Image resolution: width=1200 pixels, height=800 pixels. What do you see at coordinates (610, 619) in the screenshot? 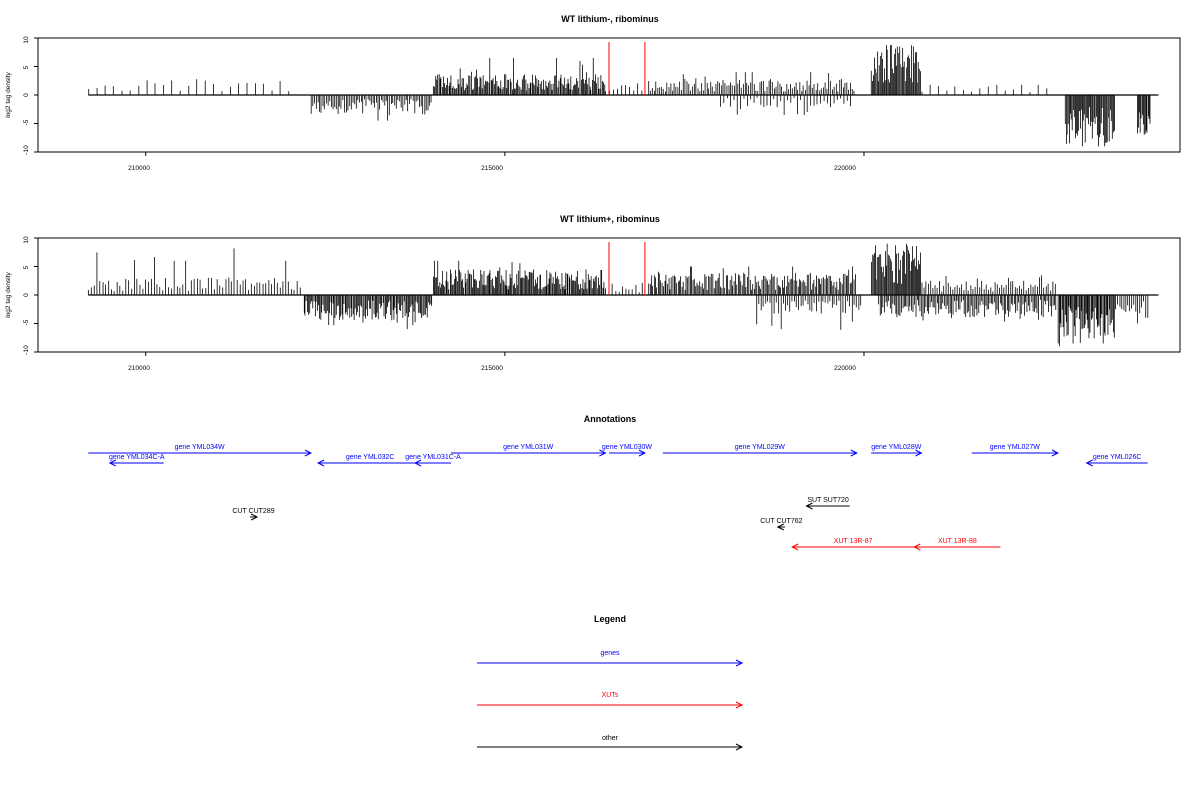
I see `legend-title: Legend` at bounding box center [610, 619].